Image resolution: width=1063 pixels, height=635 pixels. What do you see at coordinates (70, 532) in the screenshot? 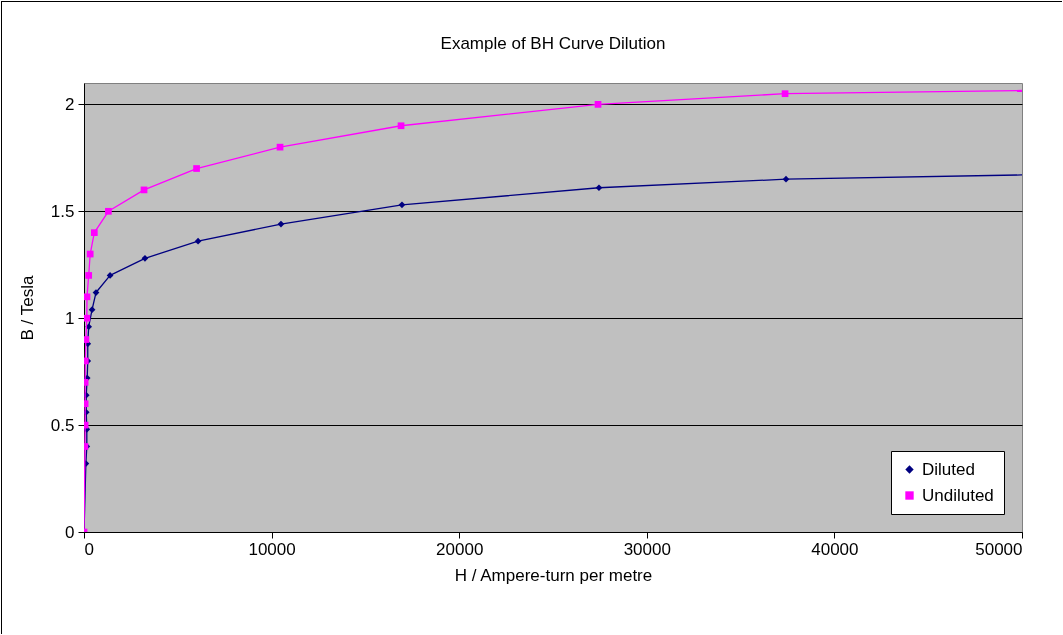
I see `y-tick-label: 0` at bounding box center [70, 532].